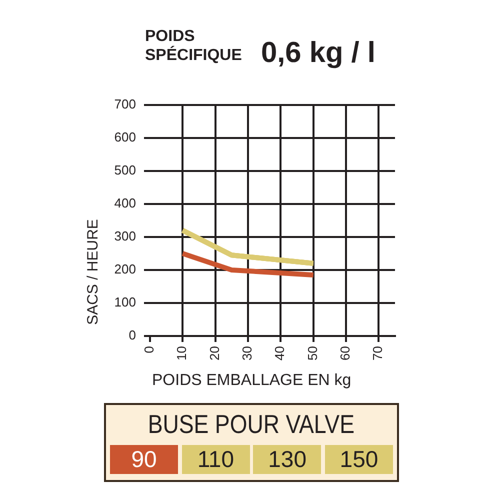  What do you see at coordinates (252, 381) in the screenshot?
I see `x-axis-title: POIDS EMBALLAGE EN kg` at bounding box center [252, 381].